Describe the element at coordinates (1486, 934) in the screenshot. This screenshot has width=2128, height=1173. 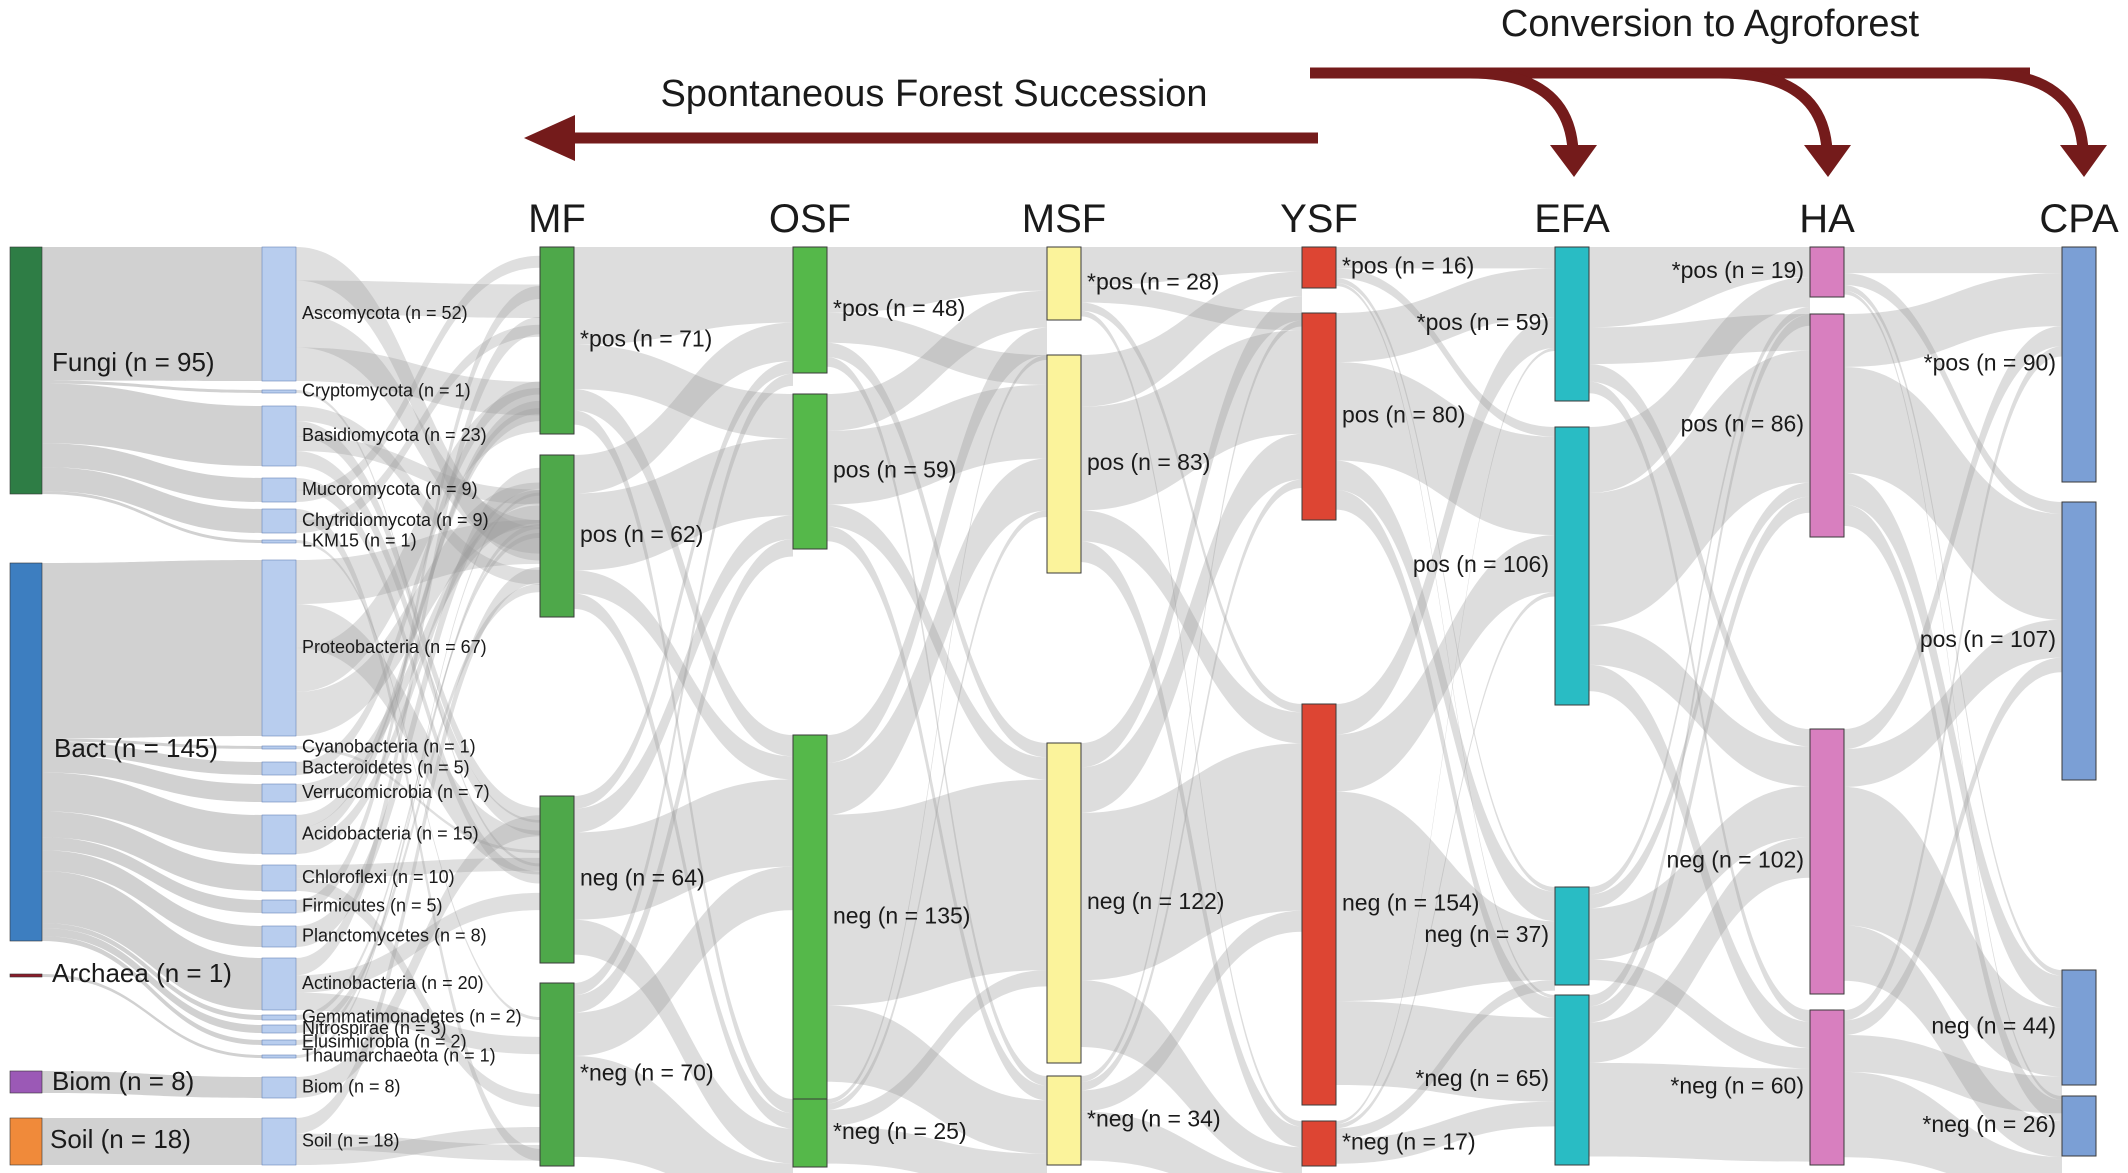
I see `efa-label-neg-n-37: neg (n = 37)` at that location.